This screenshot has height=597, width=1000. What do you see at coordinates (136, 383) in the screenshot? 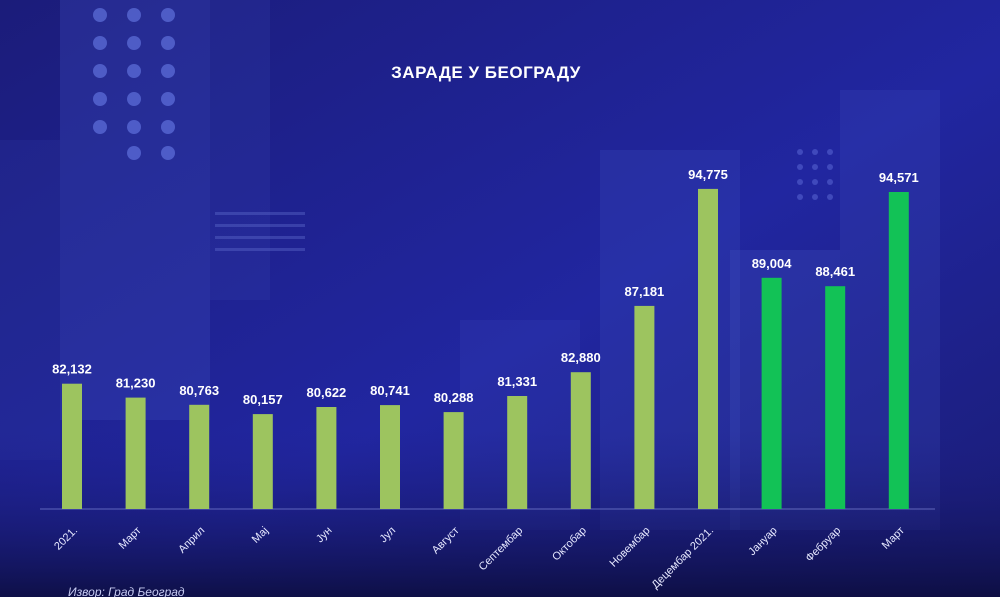
I see `value-label-1: 81,230` at bounding box center [136, 383].